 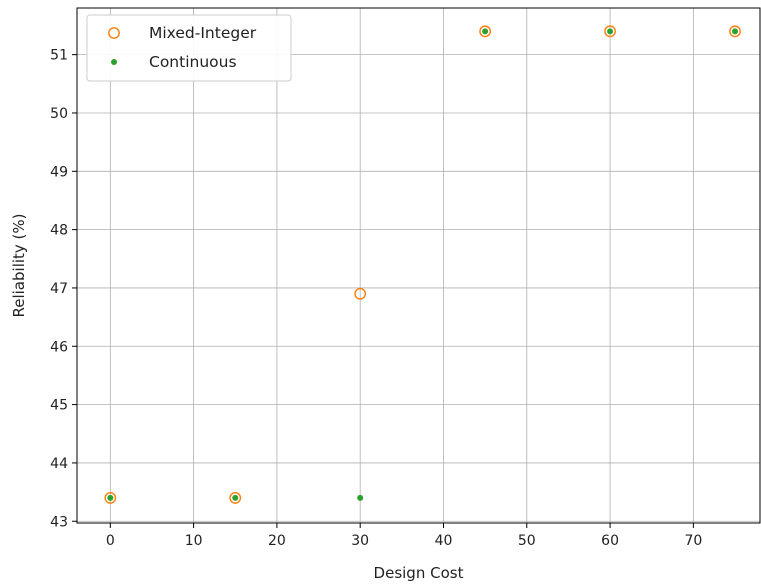 I want to click on x-tick-label: 10, so click(x=194, y=541).